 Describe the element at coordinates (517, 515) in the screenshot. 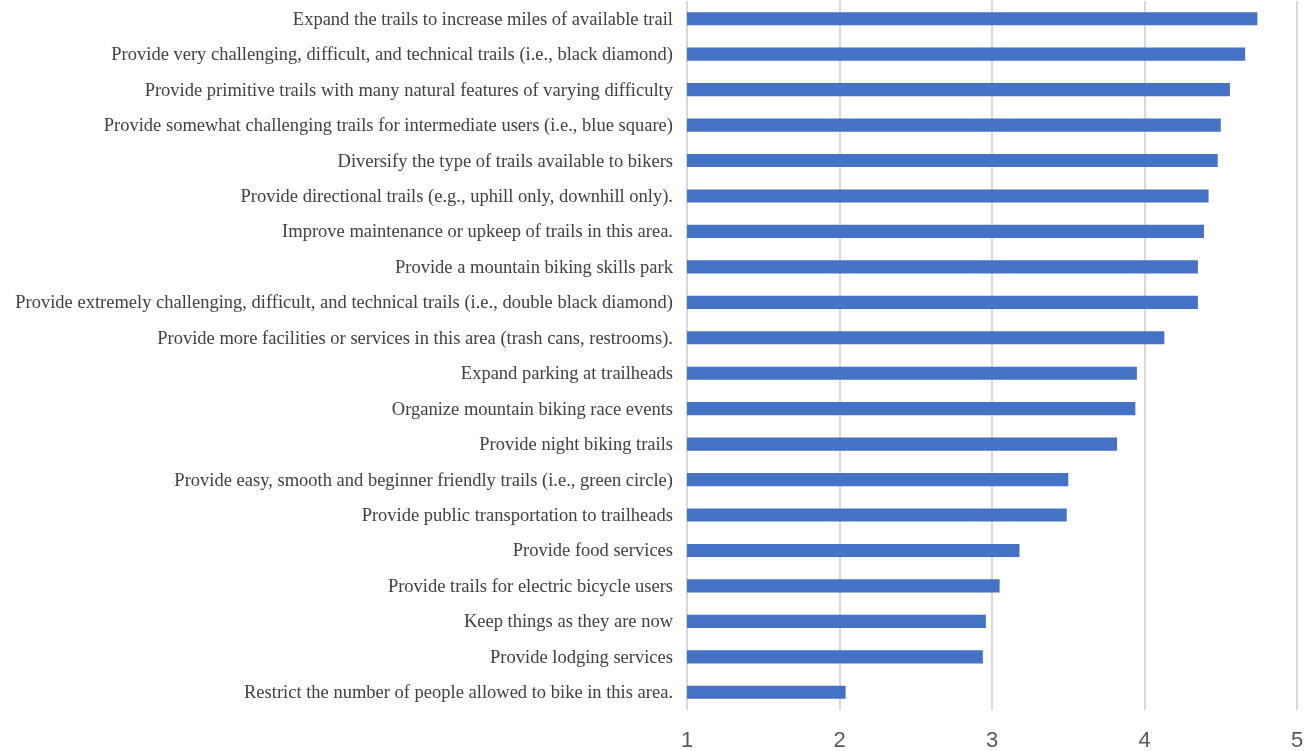

I see `y-tick-label: Provide public transportation to trailheads` at that location.